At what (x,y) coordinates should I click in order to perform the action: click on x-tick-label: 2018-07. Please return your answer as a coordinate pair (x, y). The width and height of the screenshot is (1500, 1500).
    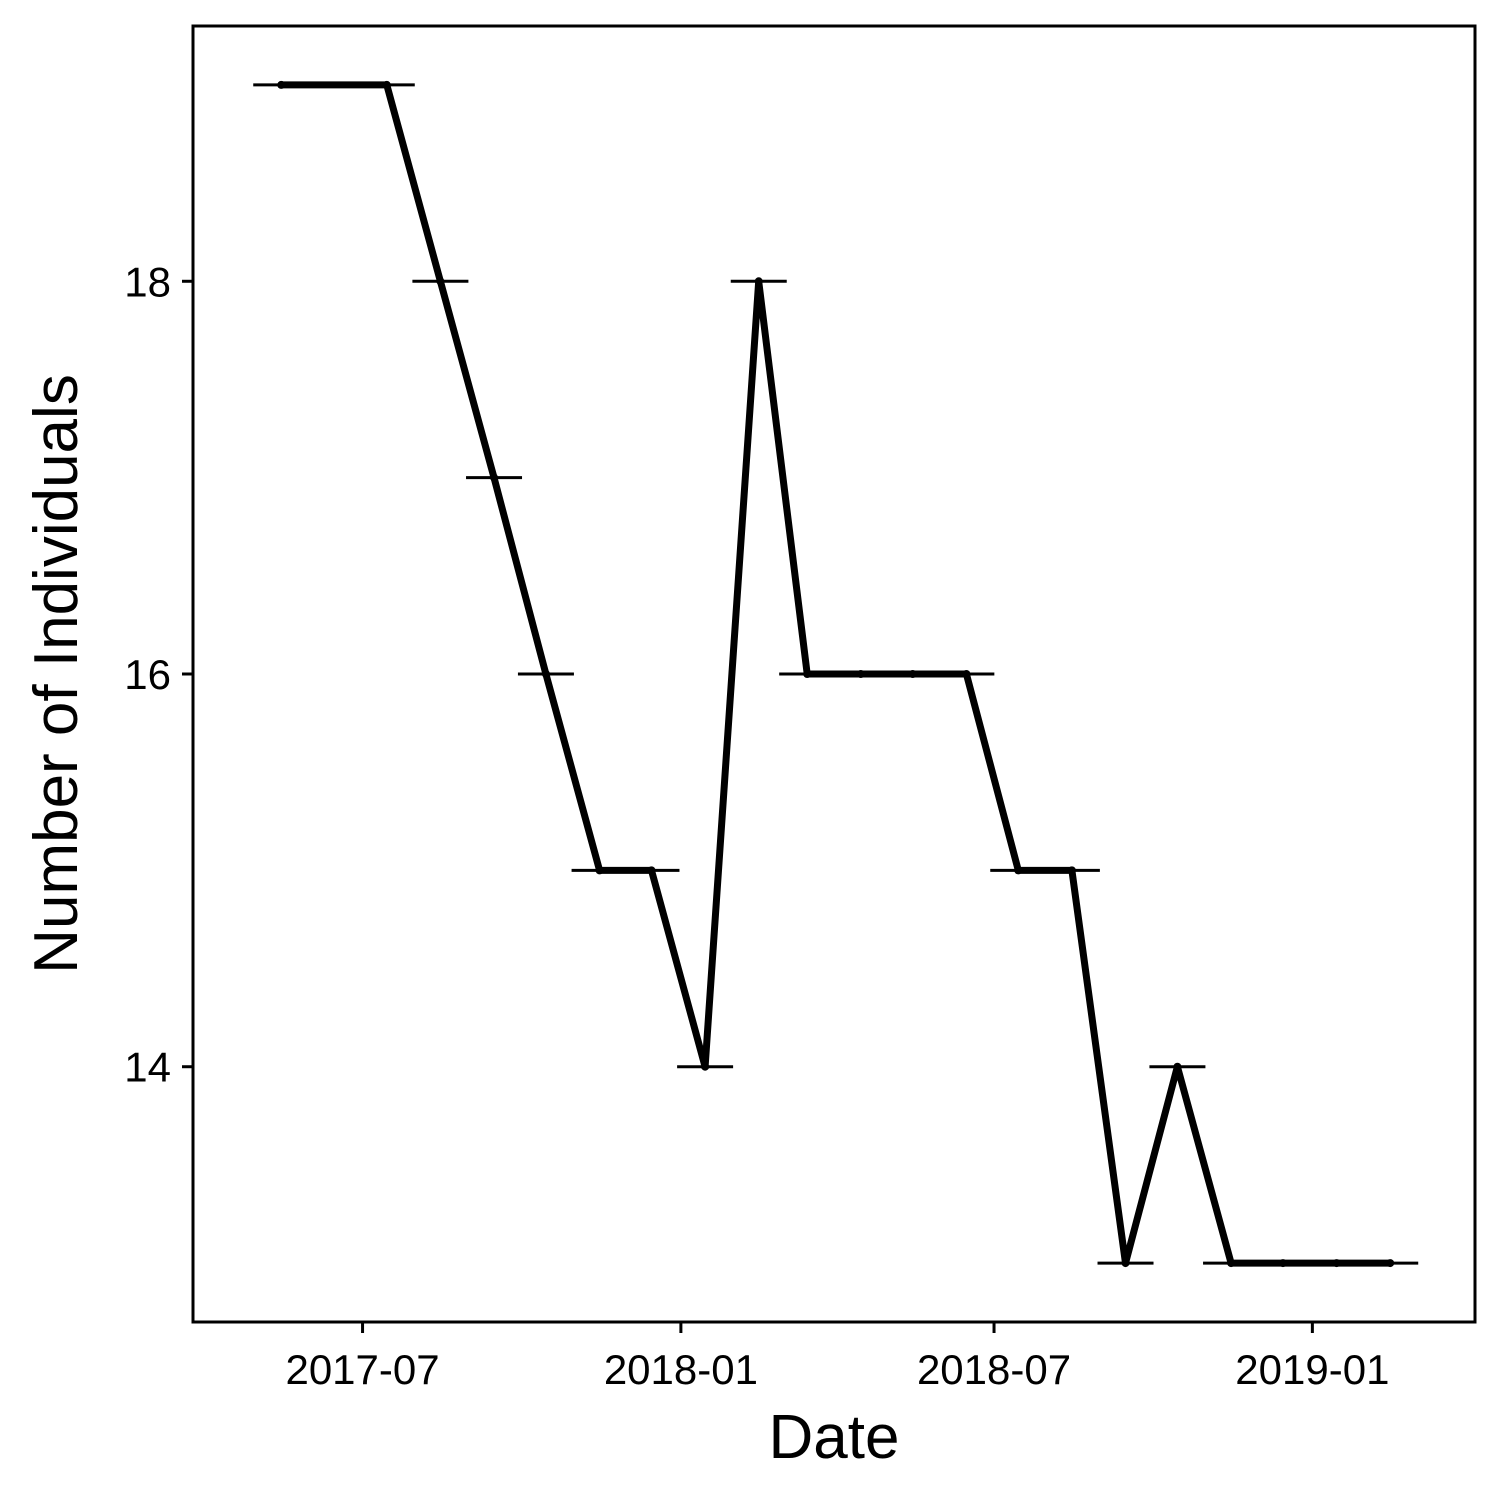
    Looking at the image, I should click on (994, 1369).